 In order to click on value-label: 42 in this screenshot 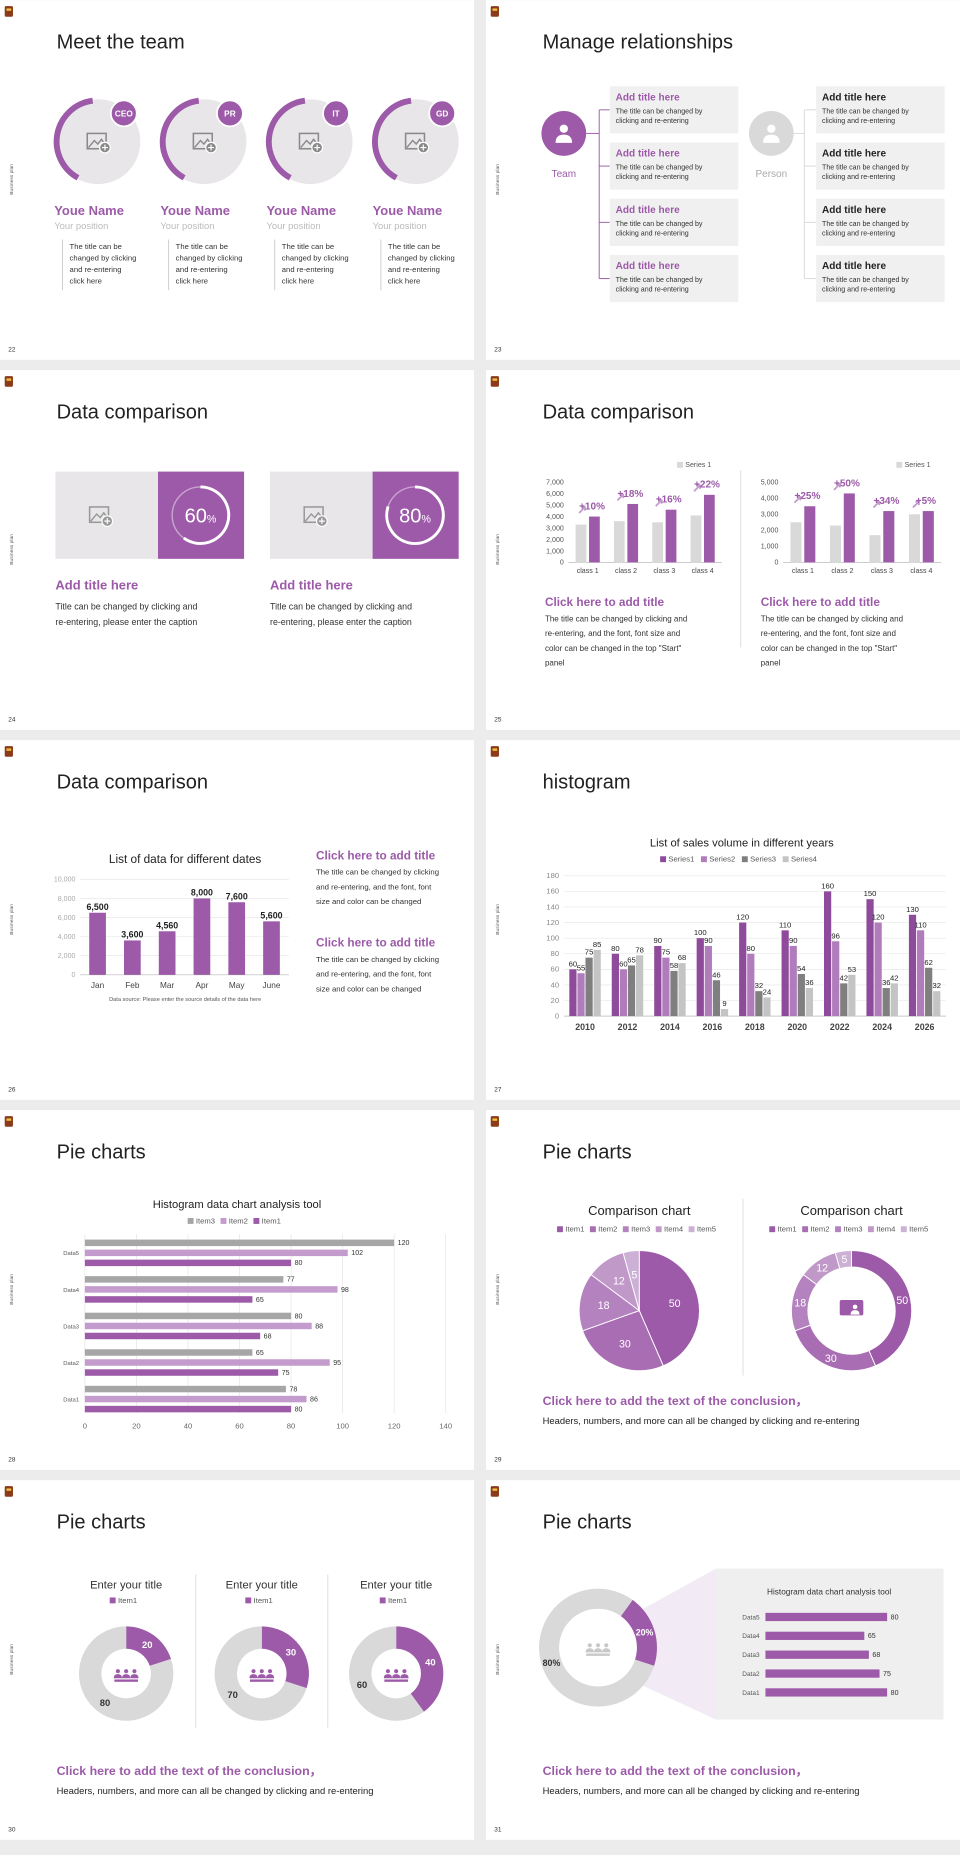, I will do `click(894, 977)`.